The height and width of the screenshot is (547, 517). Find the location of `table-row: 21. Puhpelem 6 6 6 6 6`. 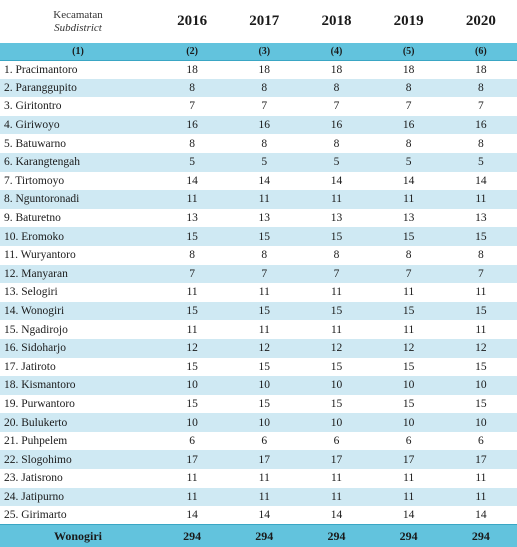

table-row: 21. Puhpelem 6 6 6 6 6 is located at coordinates (258, 441).